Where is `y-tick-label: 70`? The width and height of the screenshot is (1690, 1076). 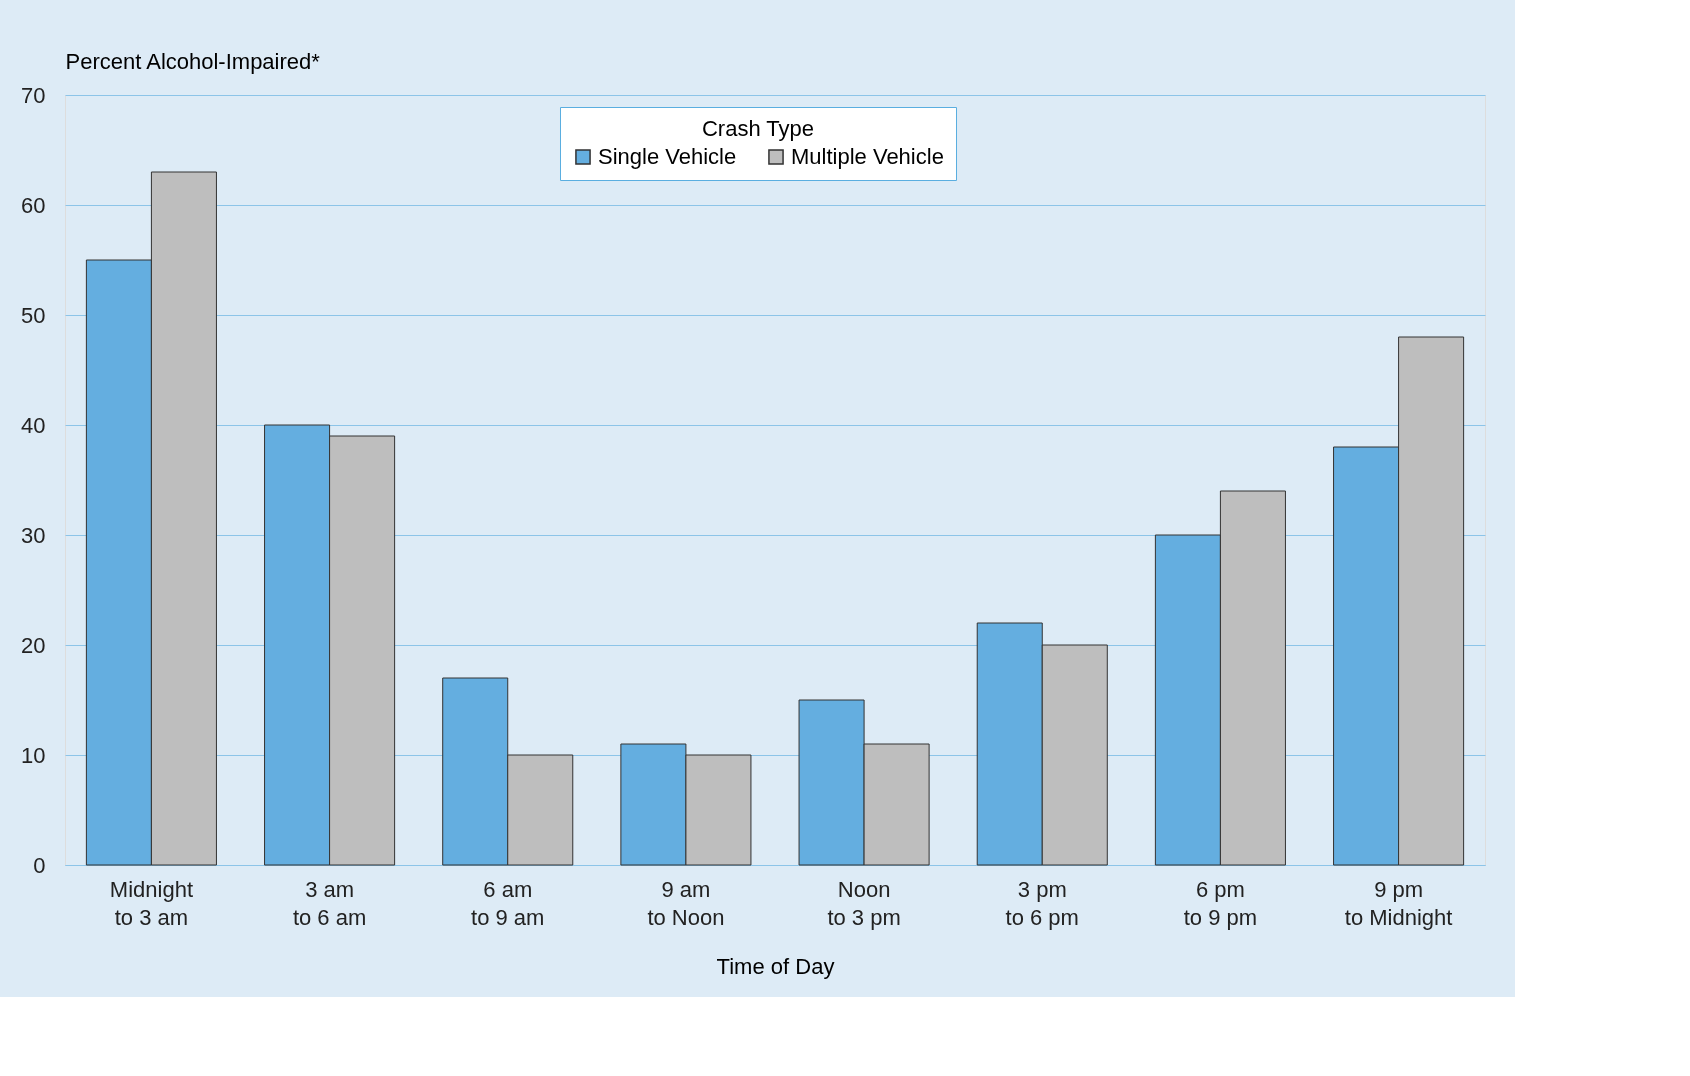 y-tick-label: 70 is located at coordinates (33, 95).